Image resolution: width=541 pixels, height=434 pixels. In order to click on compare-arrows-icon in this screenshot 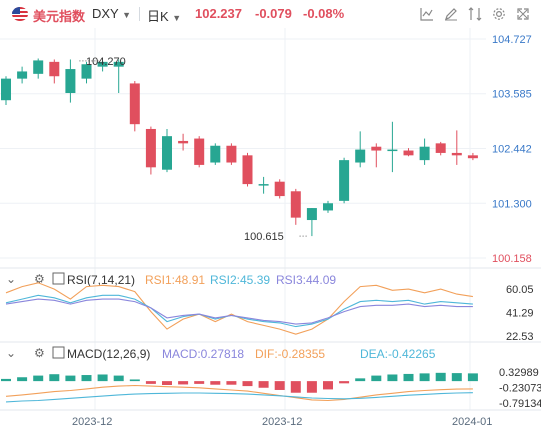, I will do `click(475, 14)`.